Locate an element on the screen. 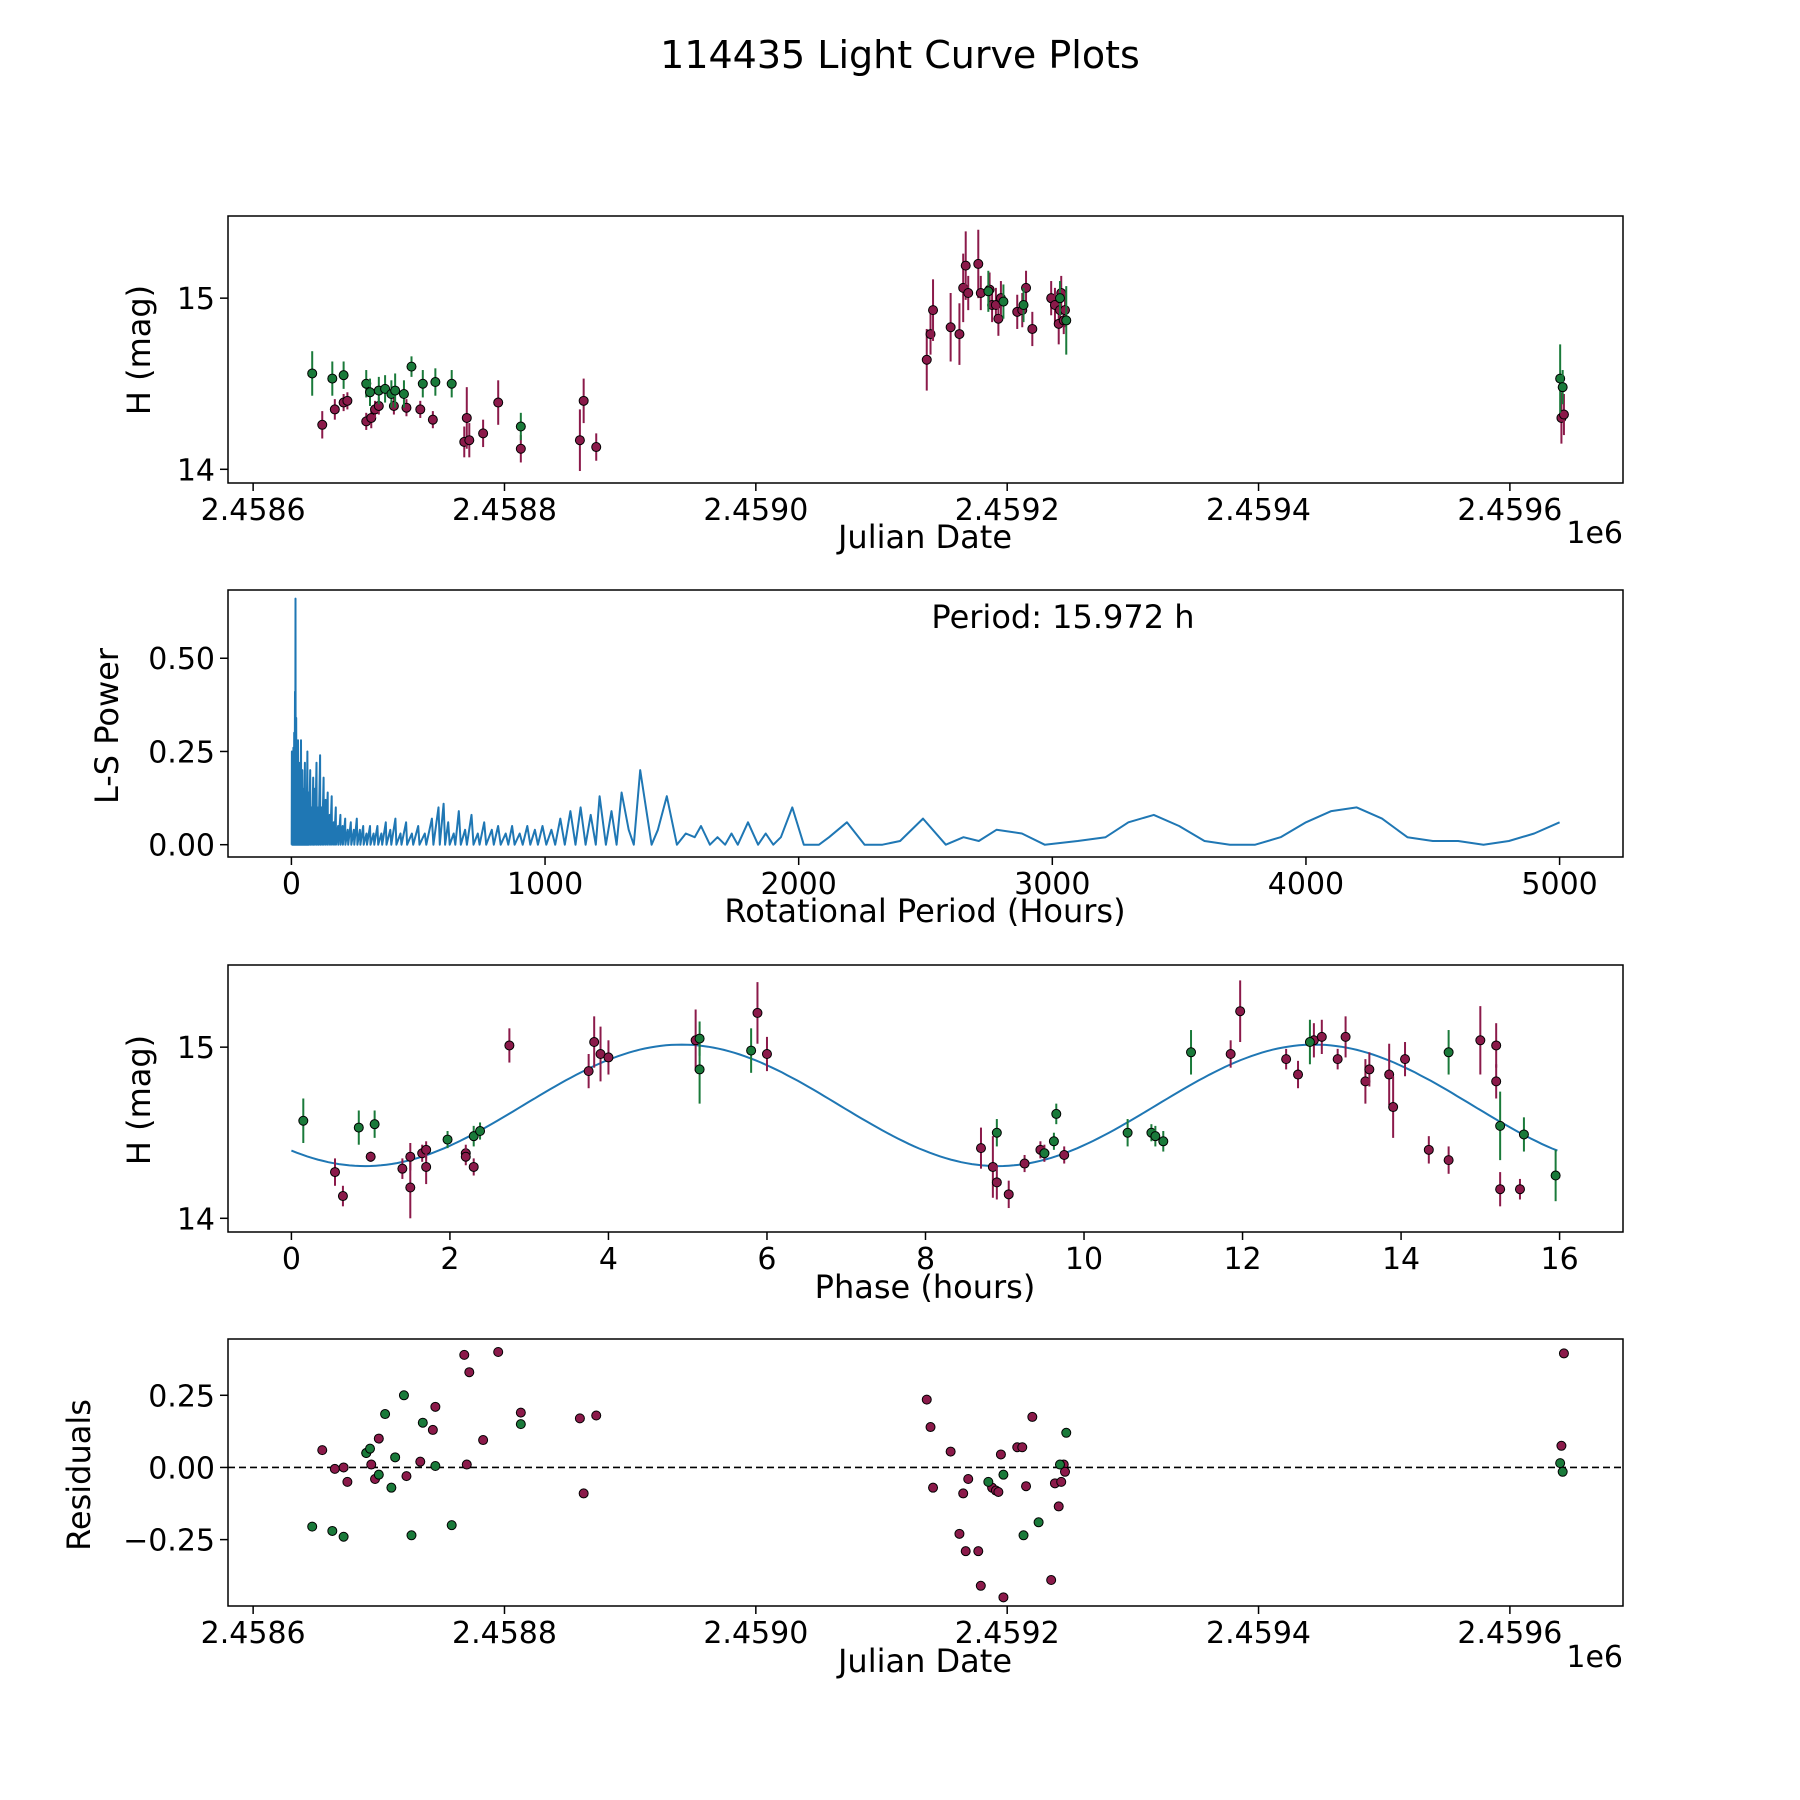 This screenshot has height=1800, width=1800. ls-xlabel: Rotational Period (Hours) is located at coordinates (924, 911).